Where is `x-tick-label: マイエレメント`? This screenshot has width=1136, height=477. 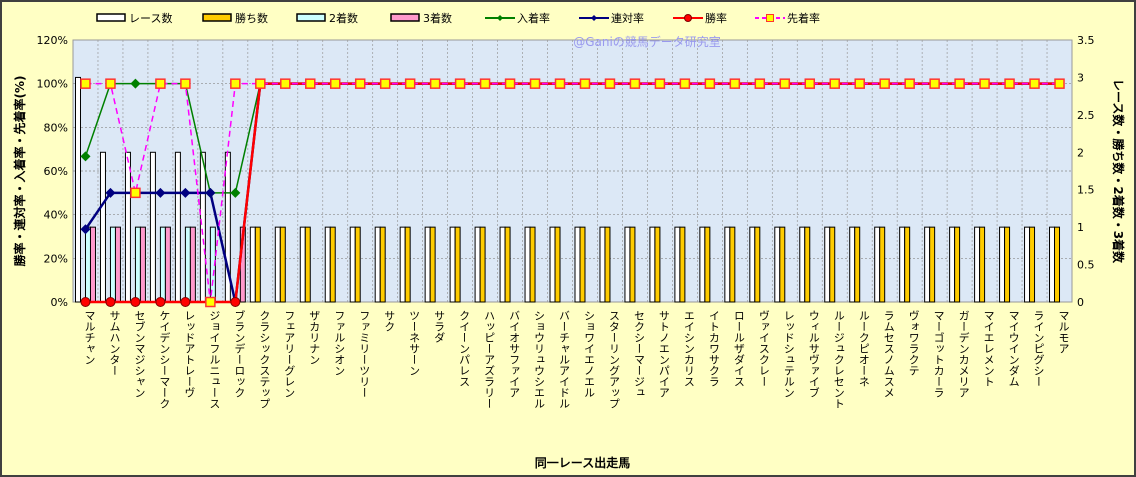
x-tick-label: マイエレメント is located at coordinates (988, 348).